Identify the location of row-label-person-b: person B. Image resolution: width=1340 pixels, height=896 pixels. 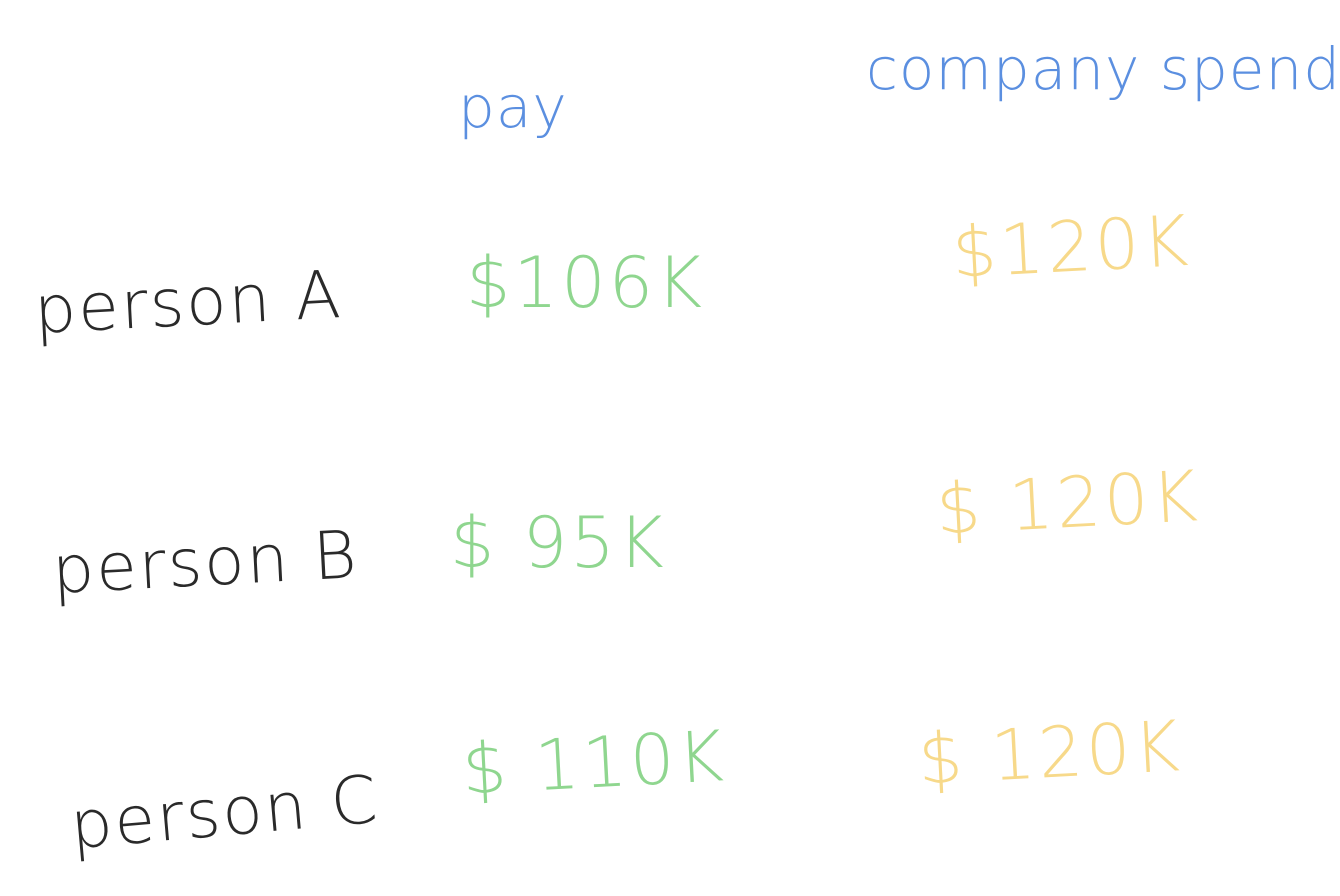
(205, 562).